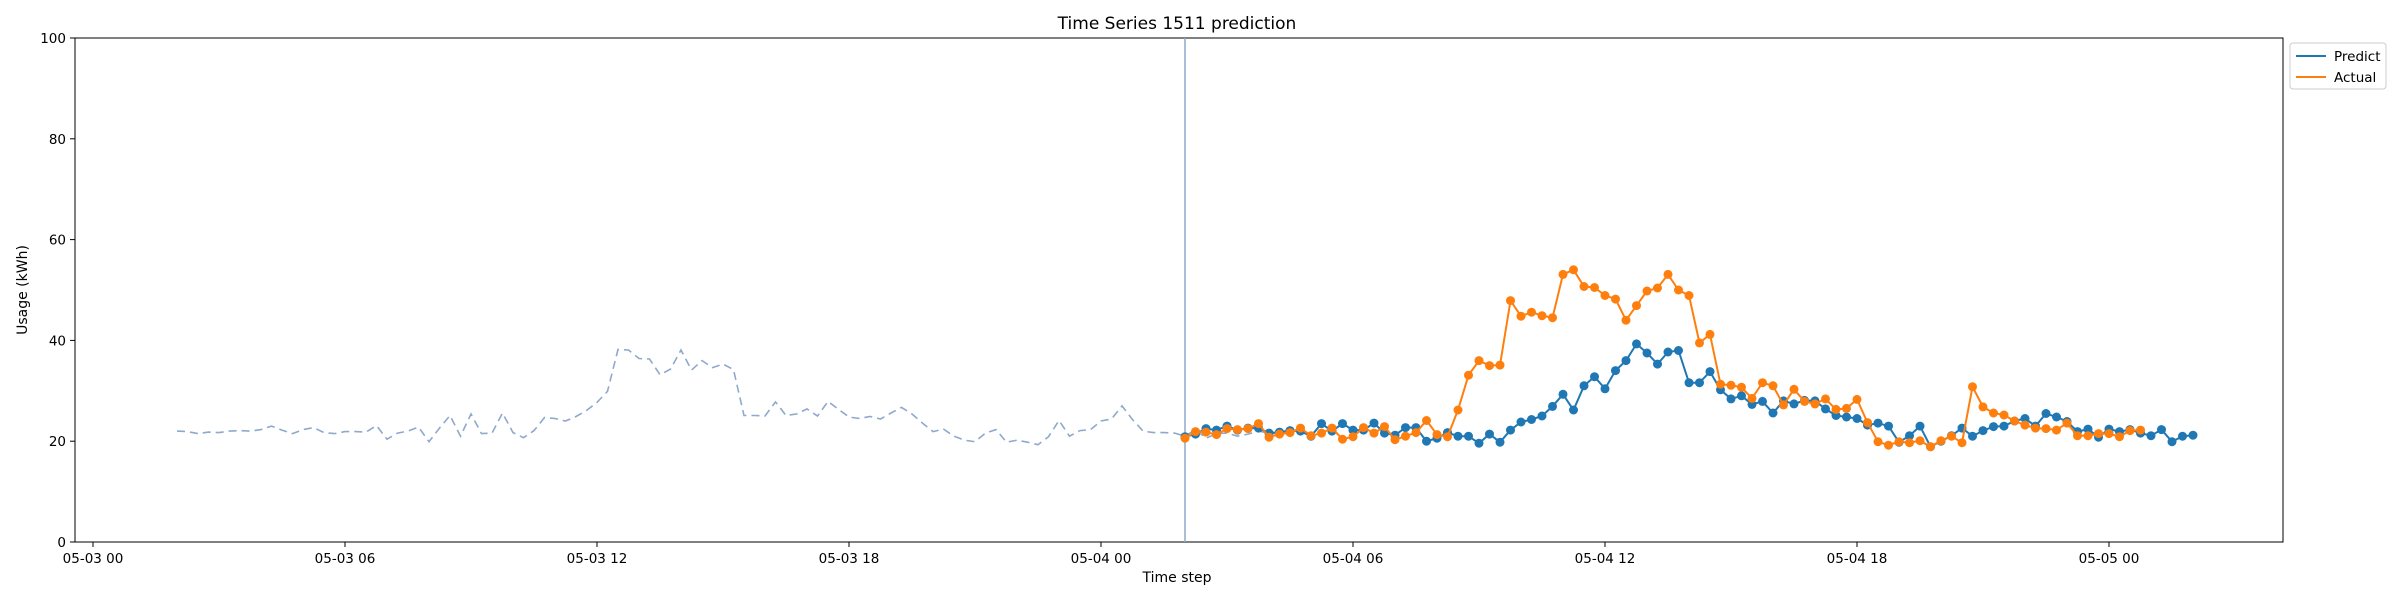 The width and height of the screenshot is (2400, 600). Describe the element at coordinates (23, 290) in the screenshot. I see `y-axis-label: Usage (kWh)` at that location.